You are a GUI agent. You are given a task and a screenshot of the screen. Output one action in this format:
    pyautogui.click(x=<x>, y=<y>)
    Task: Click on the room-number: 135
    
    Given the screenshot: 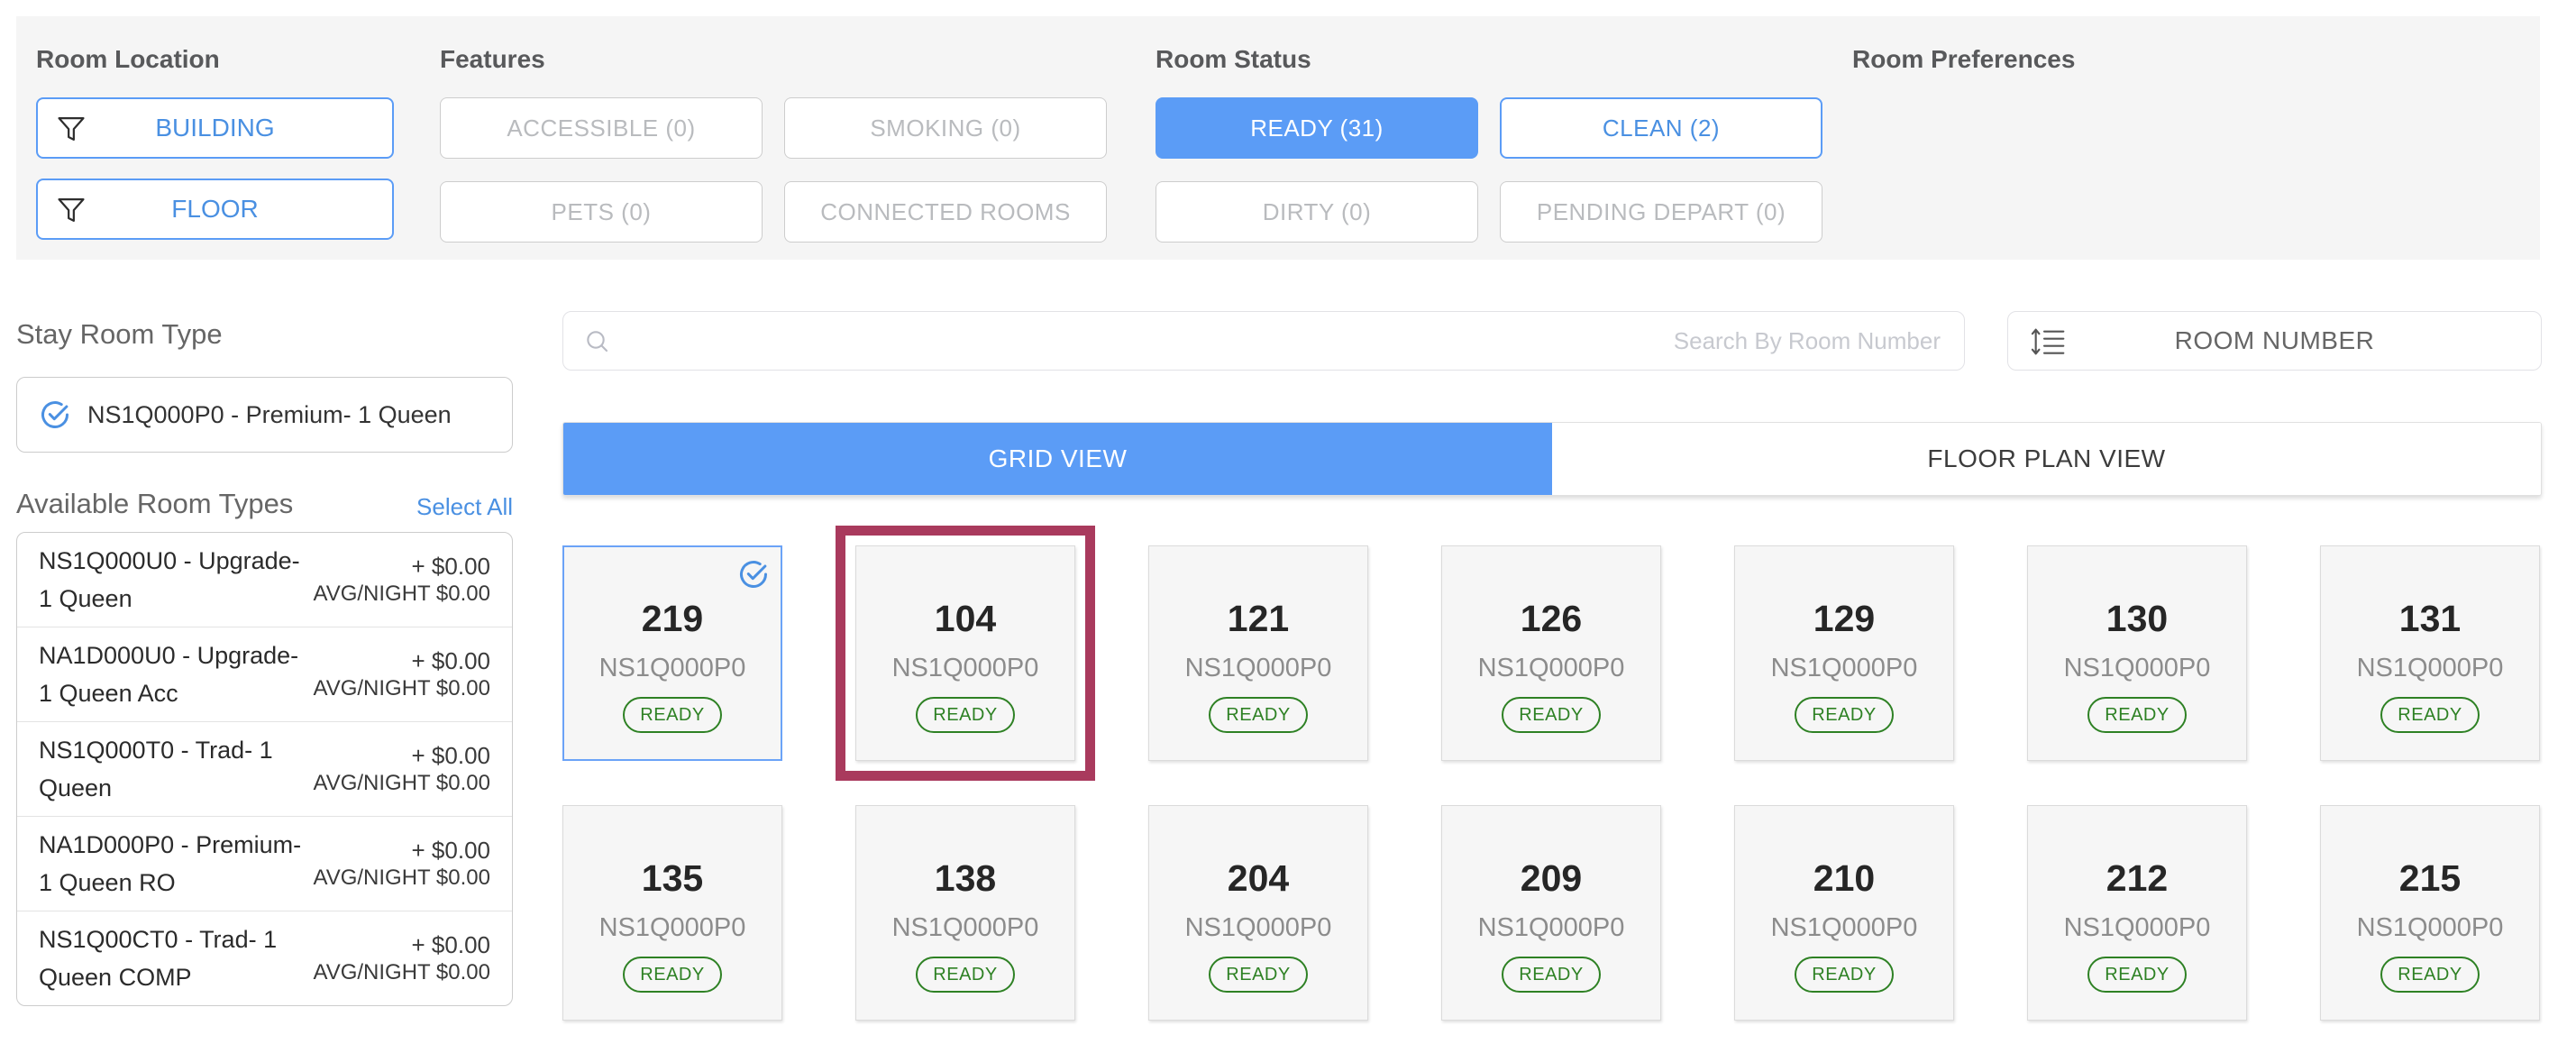 What is the action you would take?
    pyautogui.click(x=672, y=877)
    